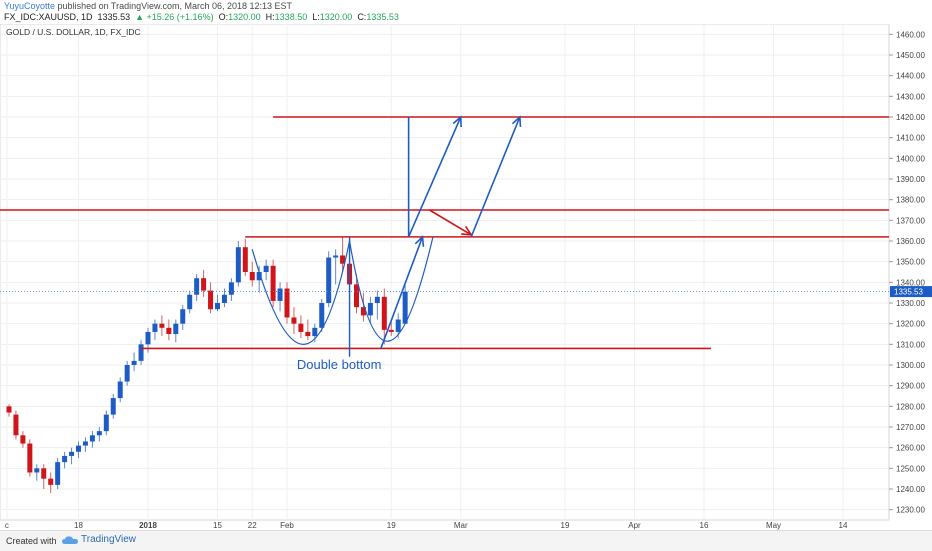 Image resolution: width=932 pixels, height=551 pixels. What do you see at coordinates (466, 540) in the screenshot?
I see `footer: Created with TradingView` at bounding box center [466, 540].